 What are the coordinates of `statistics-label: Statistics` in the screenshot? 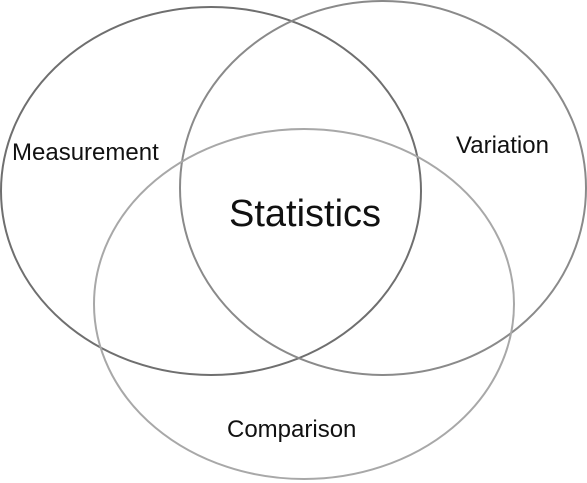 It's located at (305, 214).